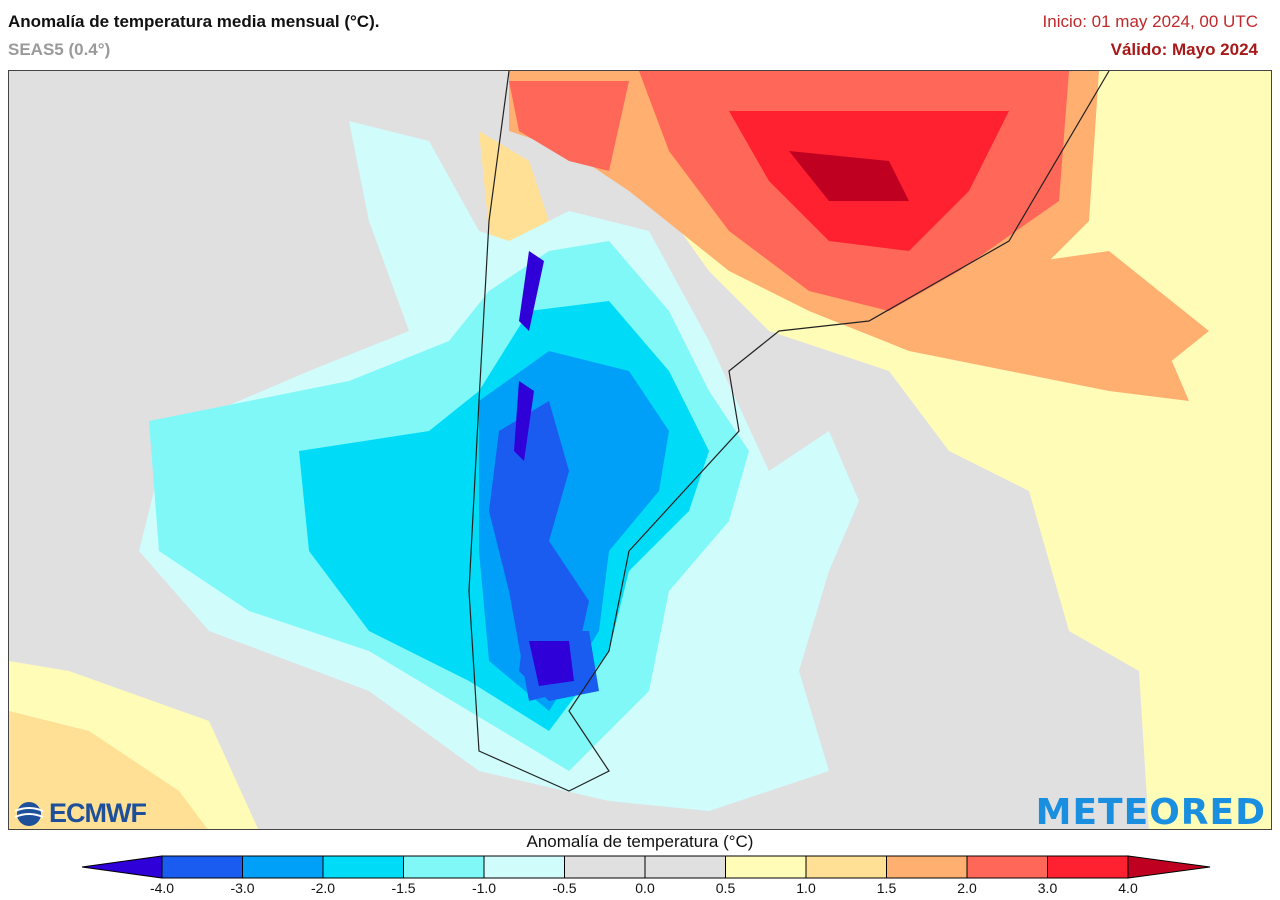  I want to click on ecmwf-emblem-icon, so click(29, 813).